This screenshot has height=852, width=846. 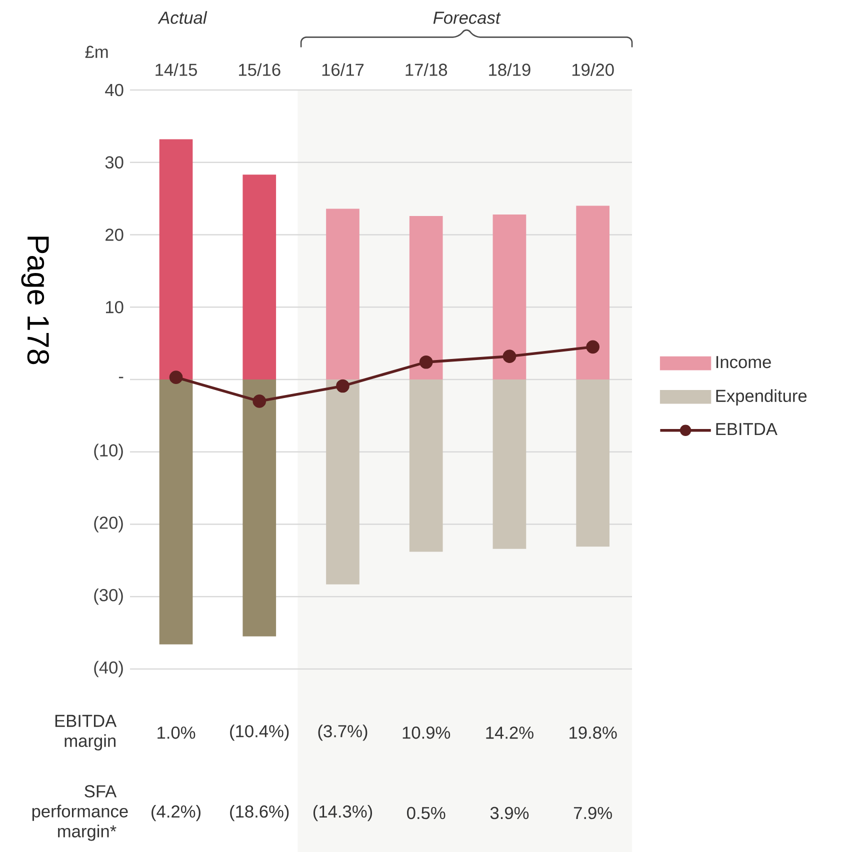 What do you see at coordinates (177, 732) in the screenshot?
I see `text: 1.0%` at bounding box center [177, 732].